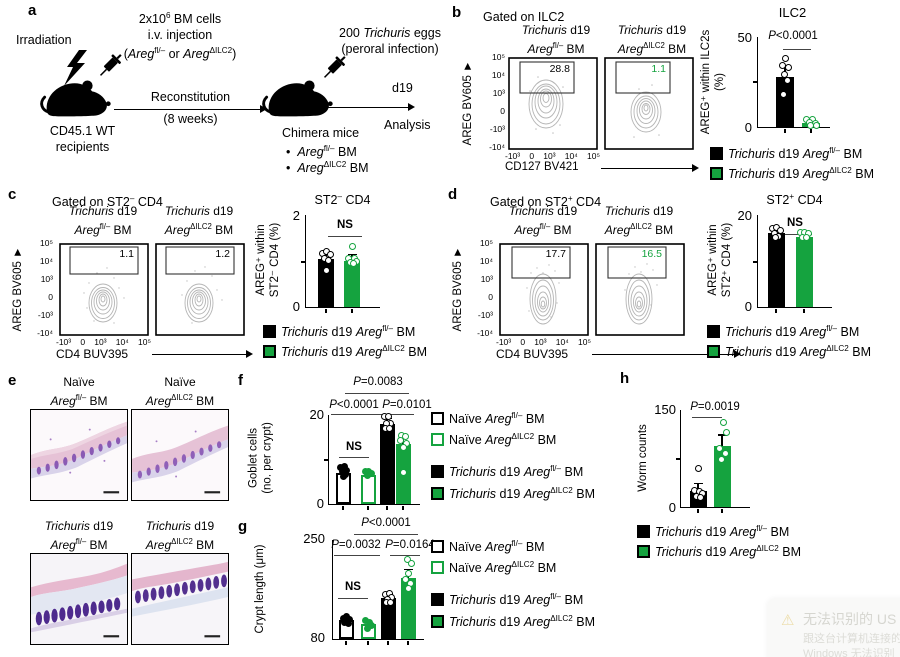  What do you see at coordinates (75, 68) in the screenshot?
I see `lightning-icon` at bounding box center [75, 68].